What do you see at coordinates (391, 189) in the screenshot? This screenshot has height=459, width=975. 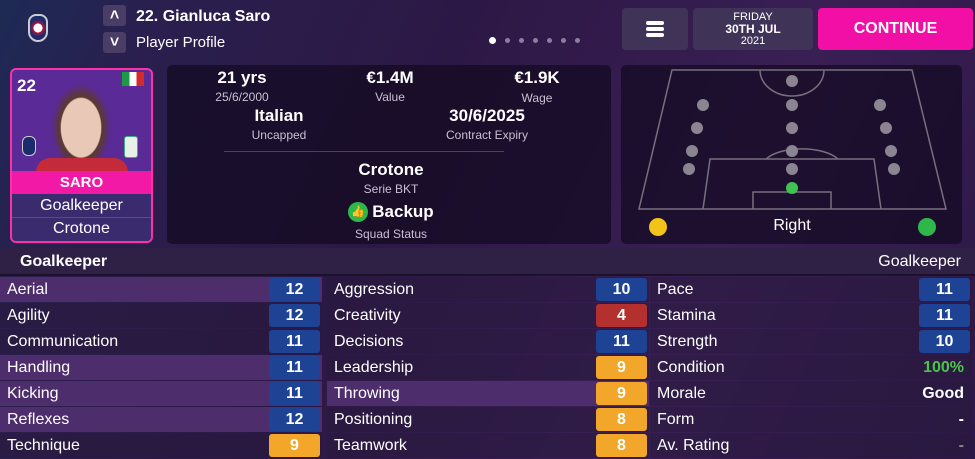 I see `league-name: Serie BKT` at bounding box center [391, 189].